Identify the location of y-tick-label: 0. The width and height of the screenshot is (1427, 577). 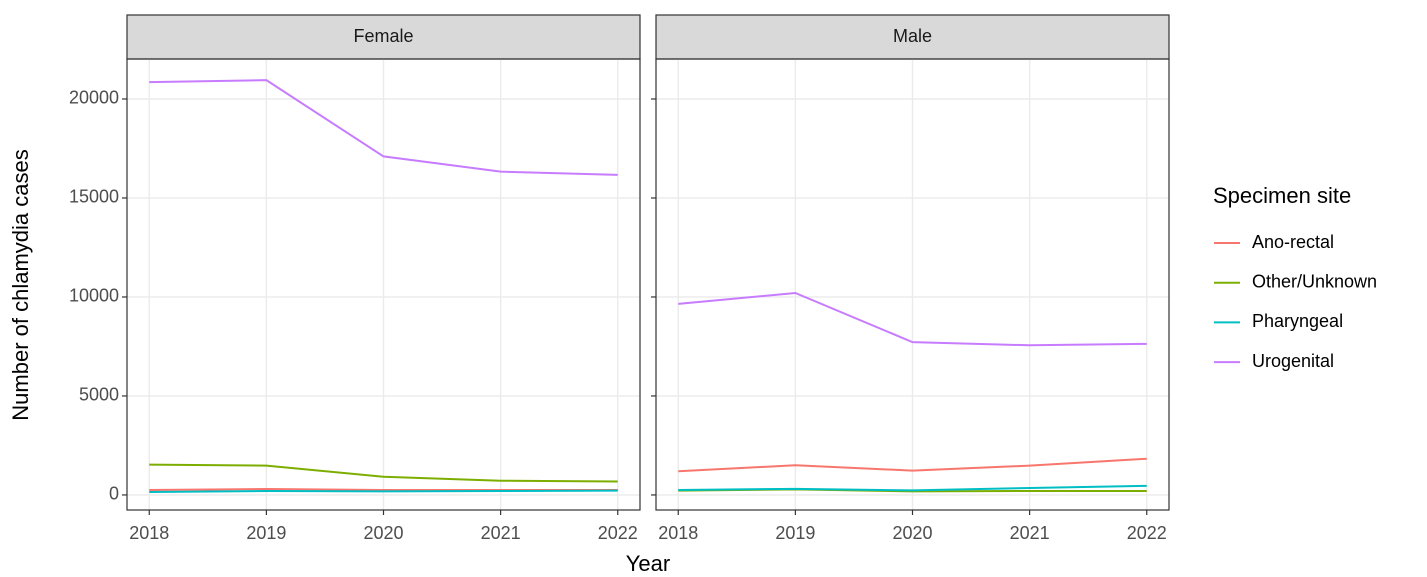
(114, 494).